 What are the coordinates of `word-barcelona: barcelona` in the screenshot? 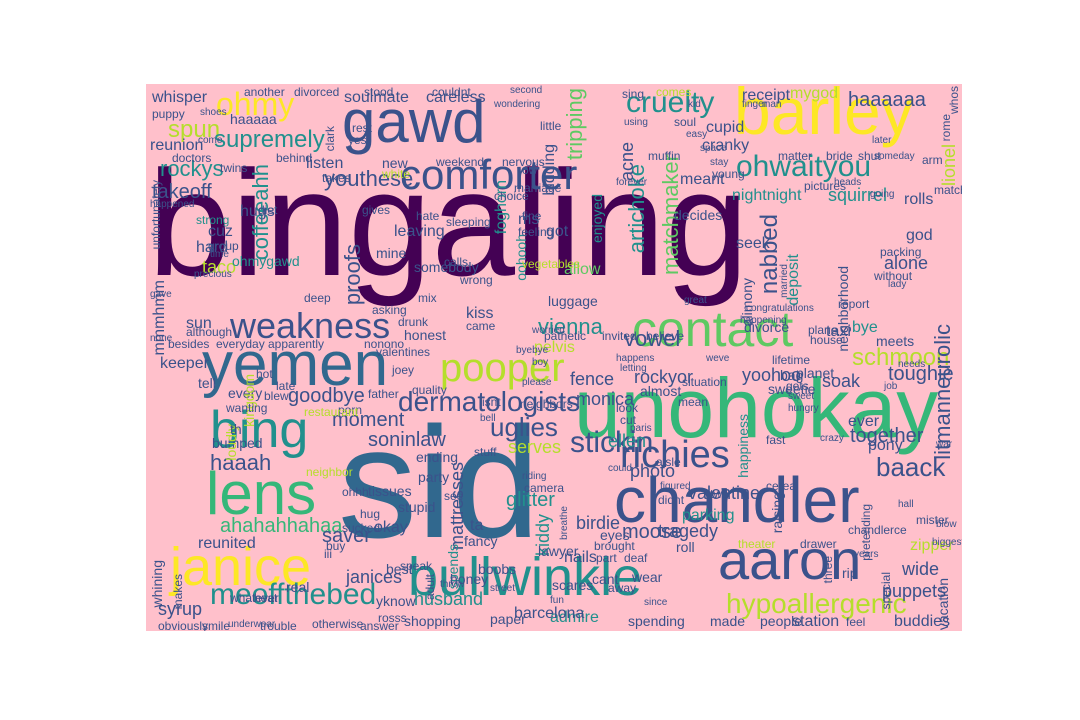 It's located at (549, 613).